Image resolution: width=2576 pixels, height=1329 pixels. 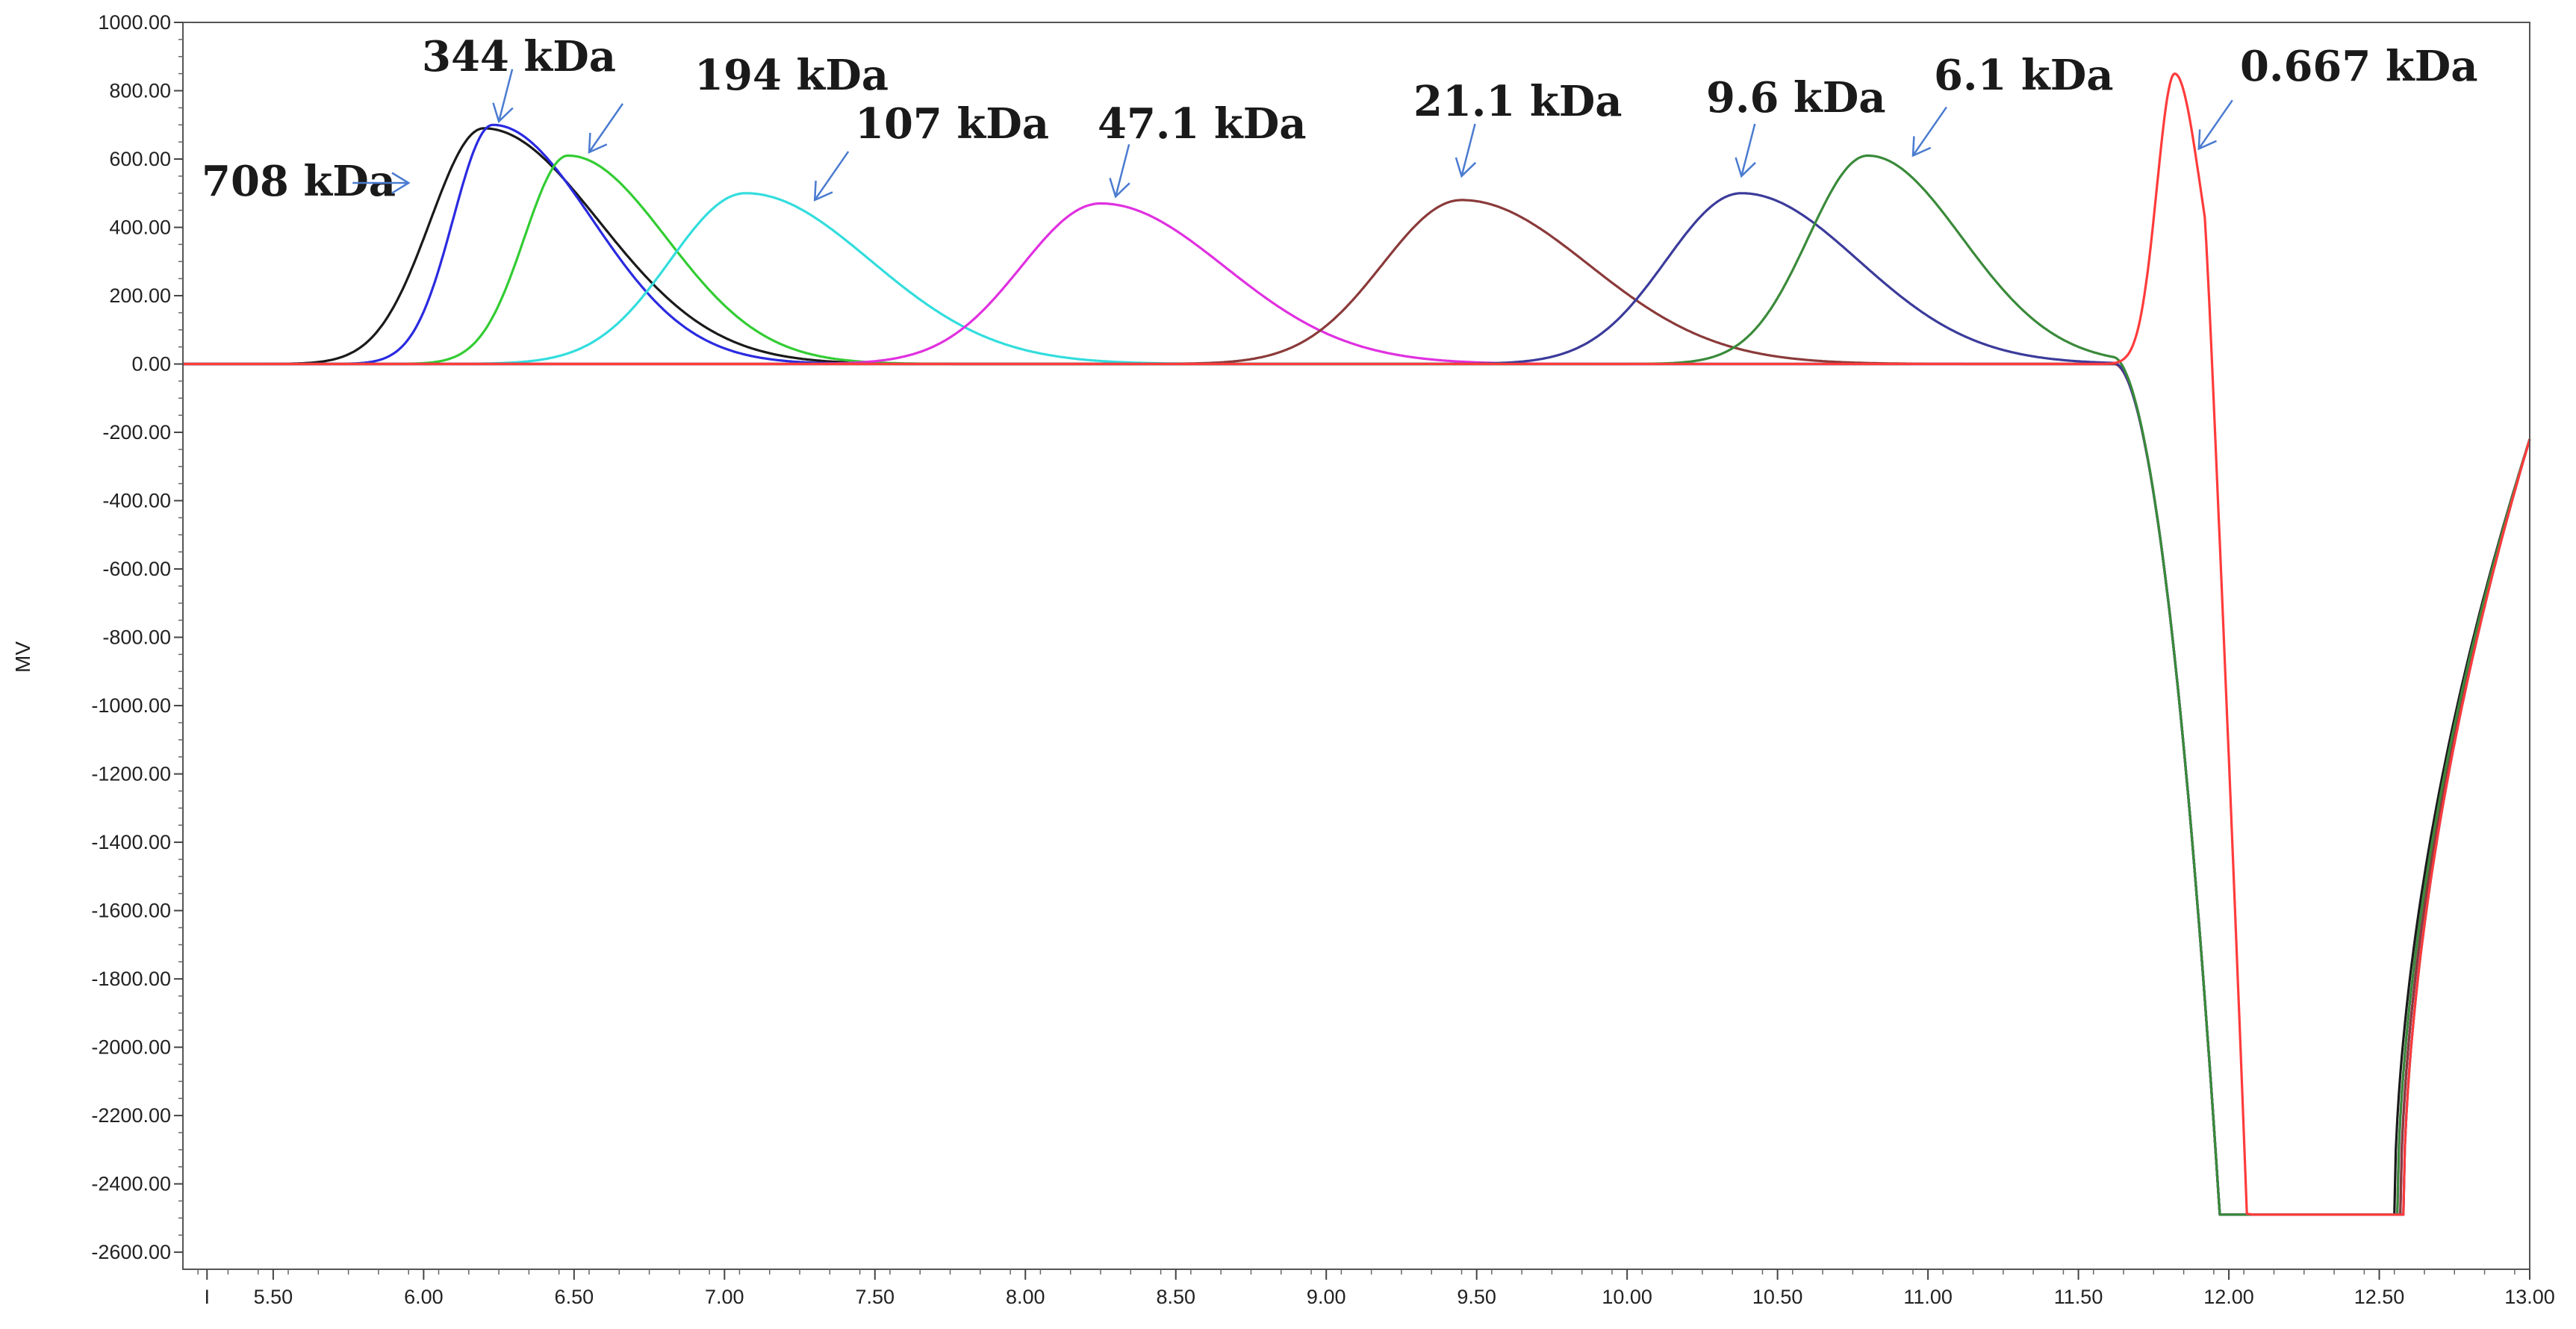 I want to click on y-tick-label: 800.00, so click(x=140, y=91).